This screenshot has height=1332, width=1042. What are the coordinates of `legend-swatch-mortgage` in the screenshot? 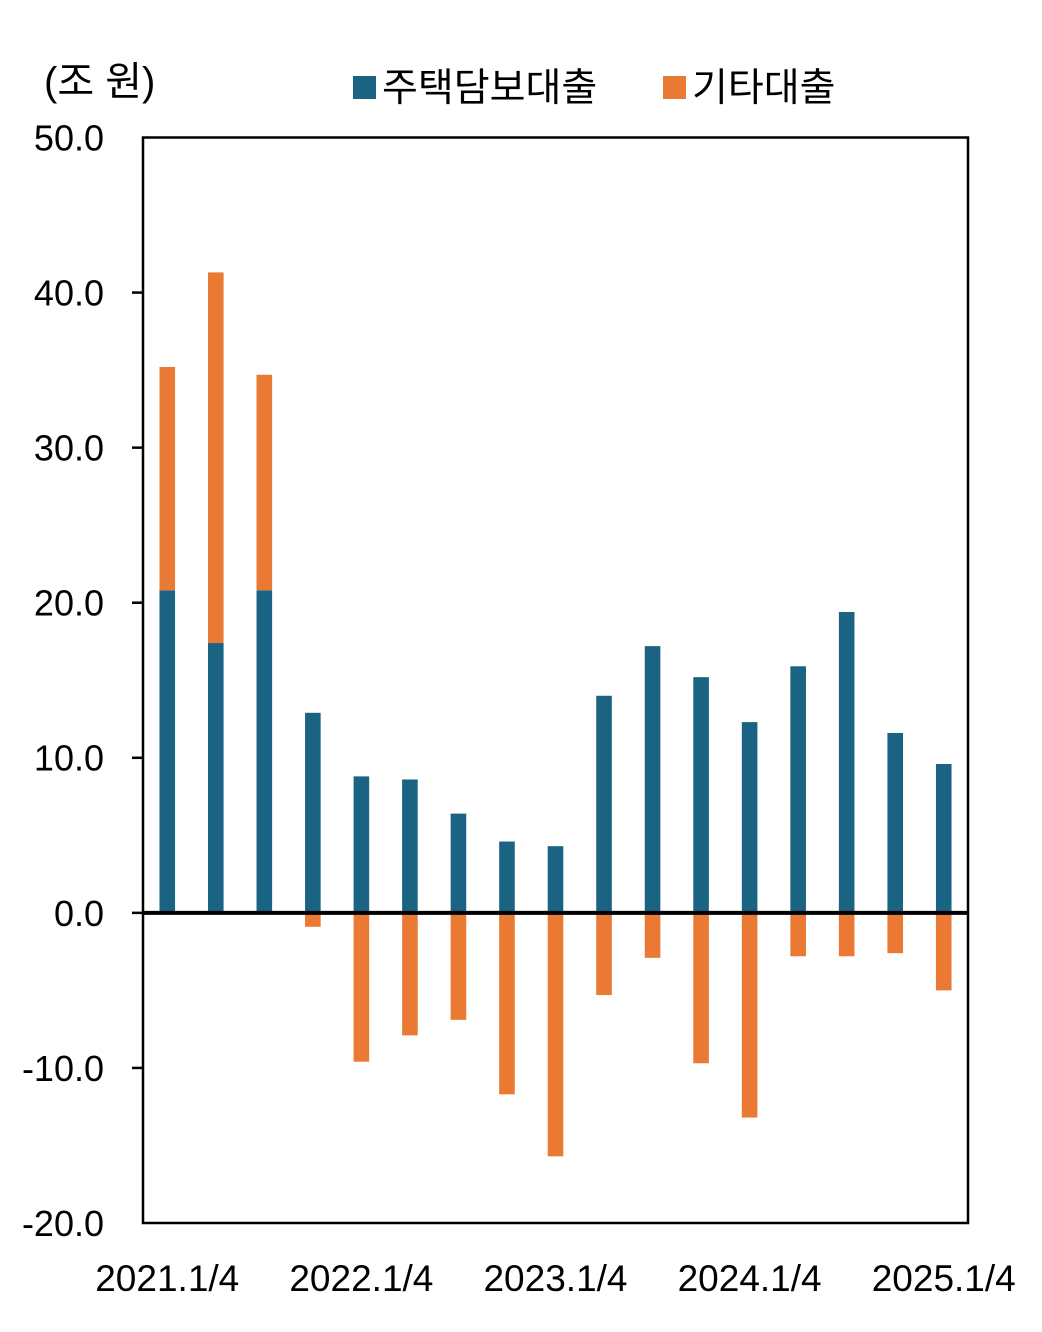 It's located at (364, 87).